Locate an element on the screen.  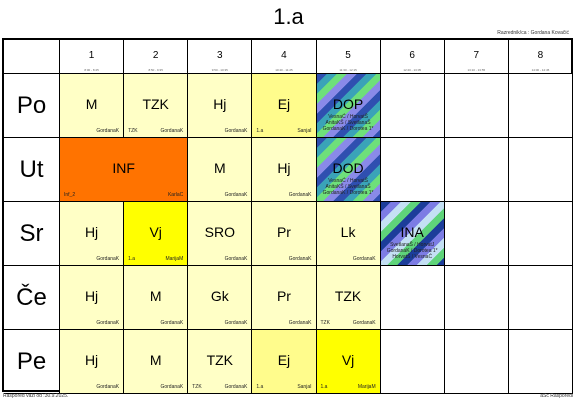
grid-corner is located at coordinates (32, 57).